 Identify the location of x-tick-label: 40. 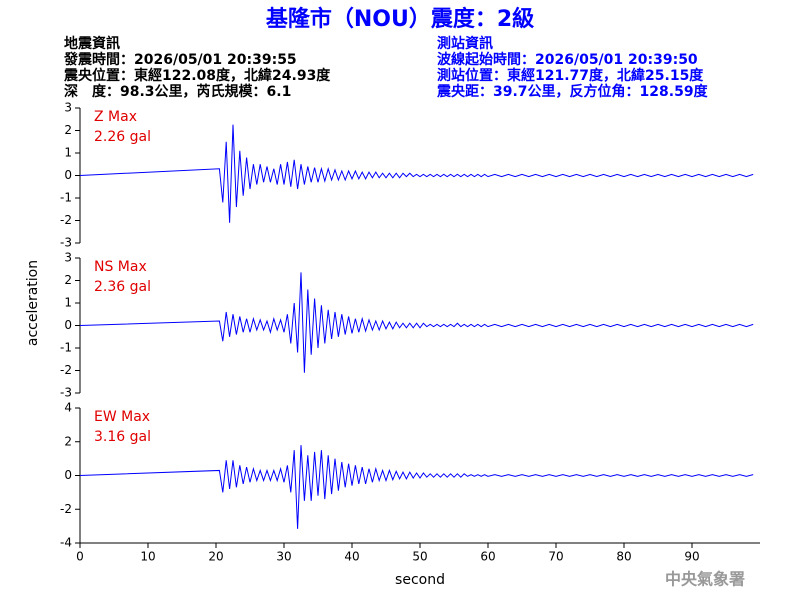
(351, 557).